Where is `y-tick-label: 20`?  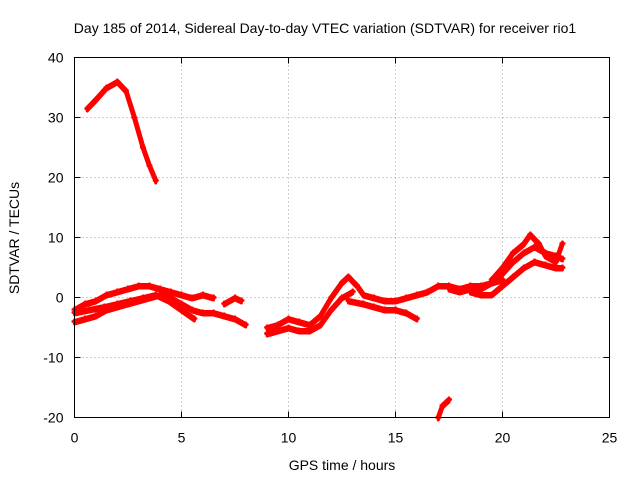
y-tick-label: 20 is located at coordinates (56, 178).